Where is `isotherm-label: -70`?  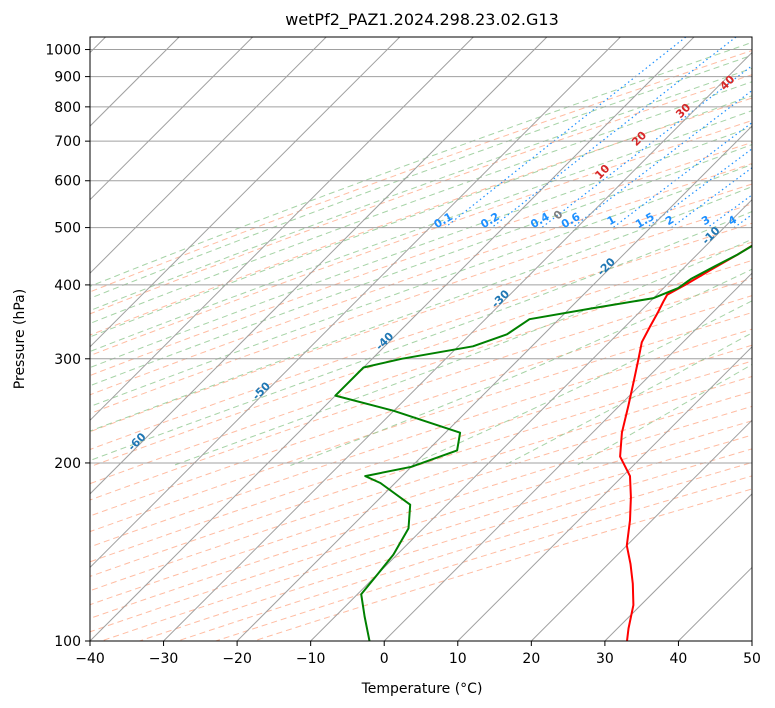 isotherm-label: -70 is located at coordinates (17, 487).